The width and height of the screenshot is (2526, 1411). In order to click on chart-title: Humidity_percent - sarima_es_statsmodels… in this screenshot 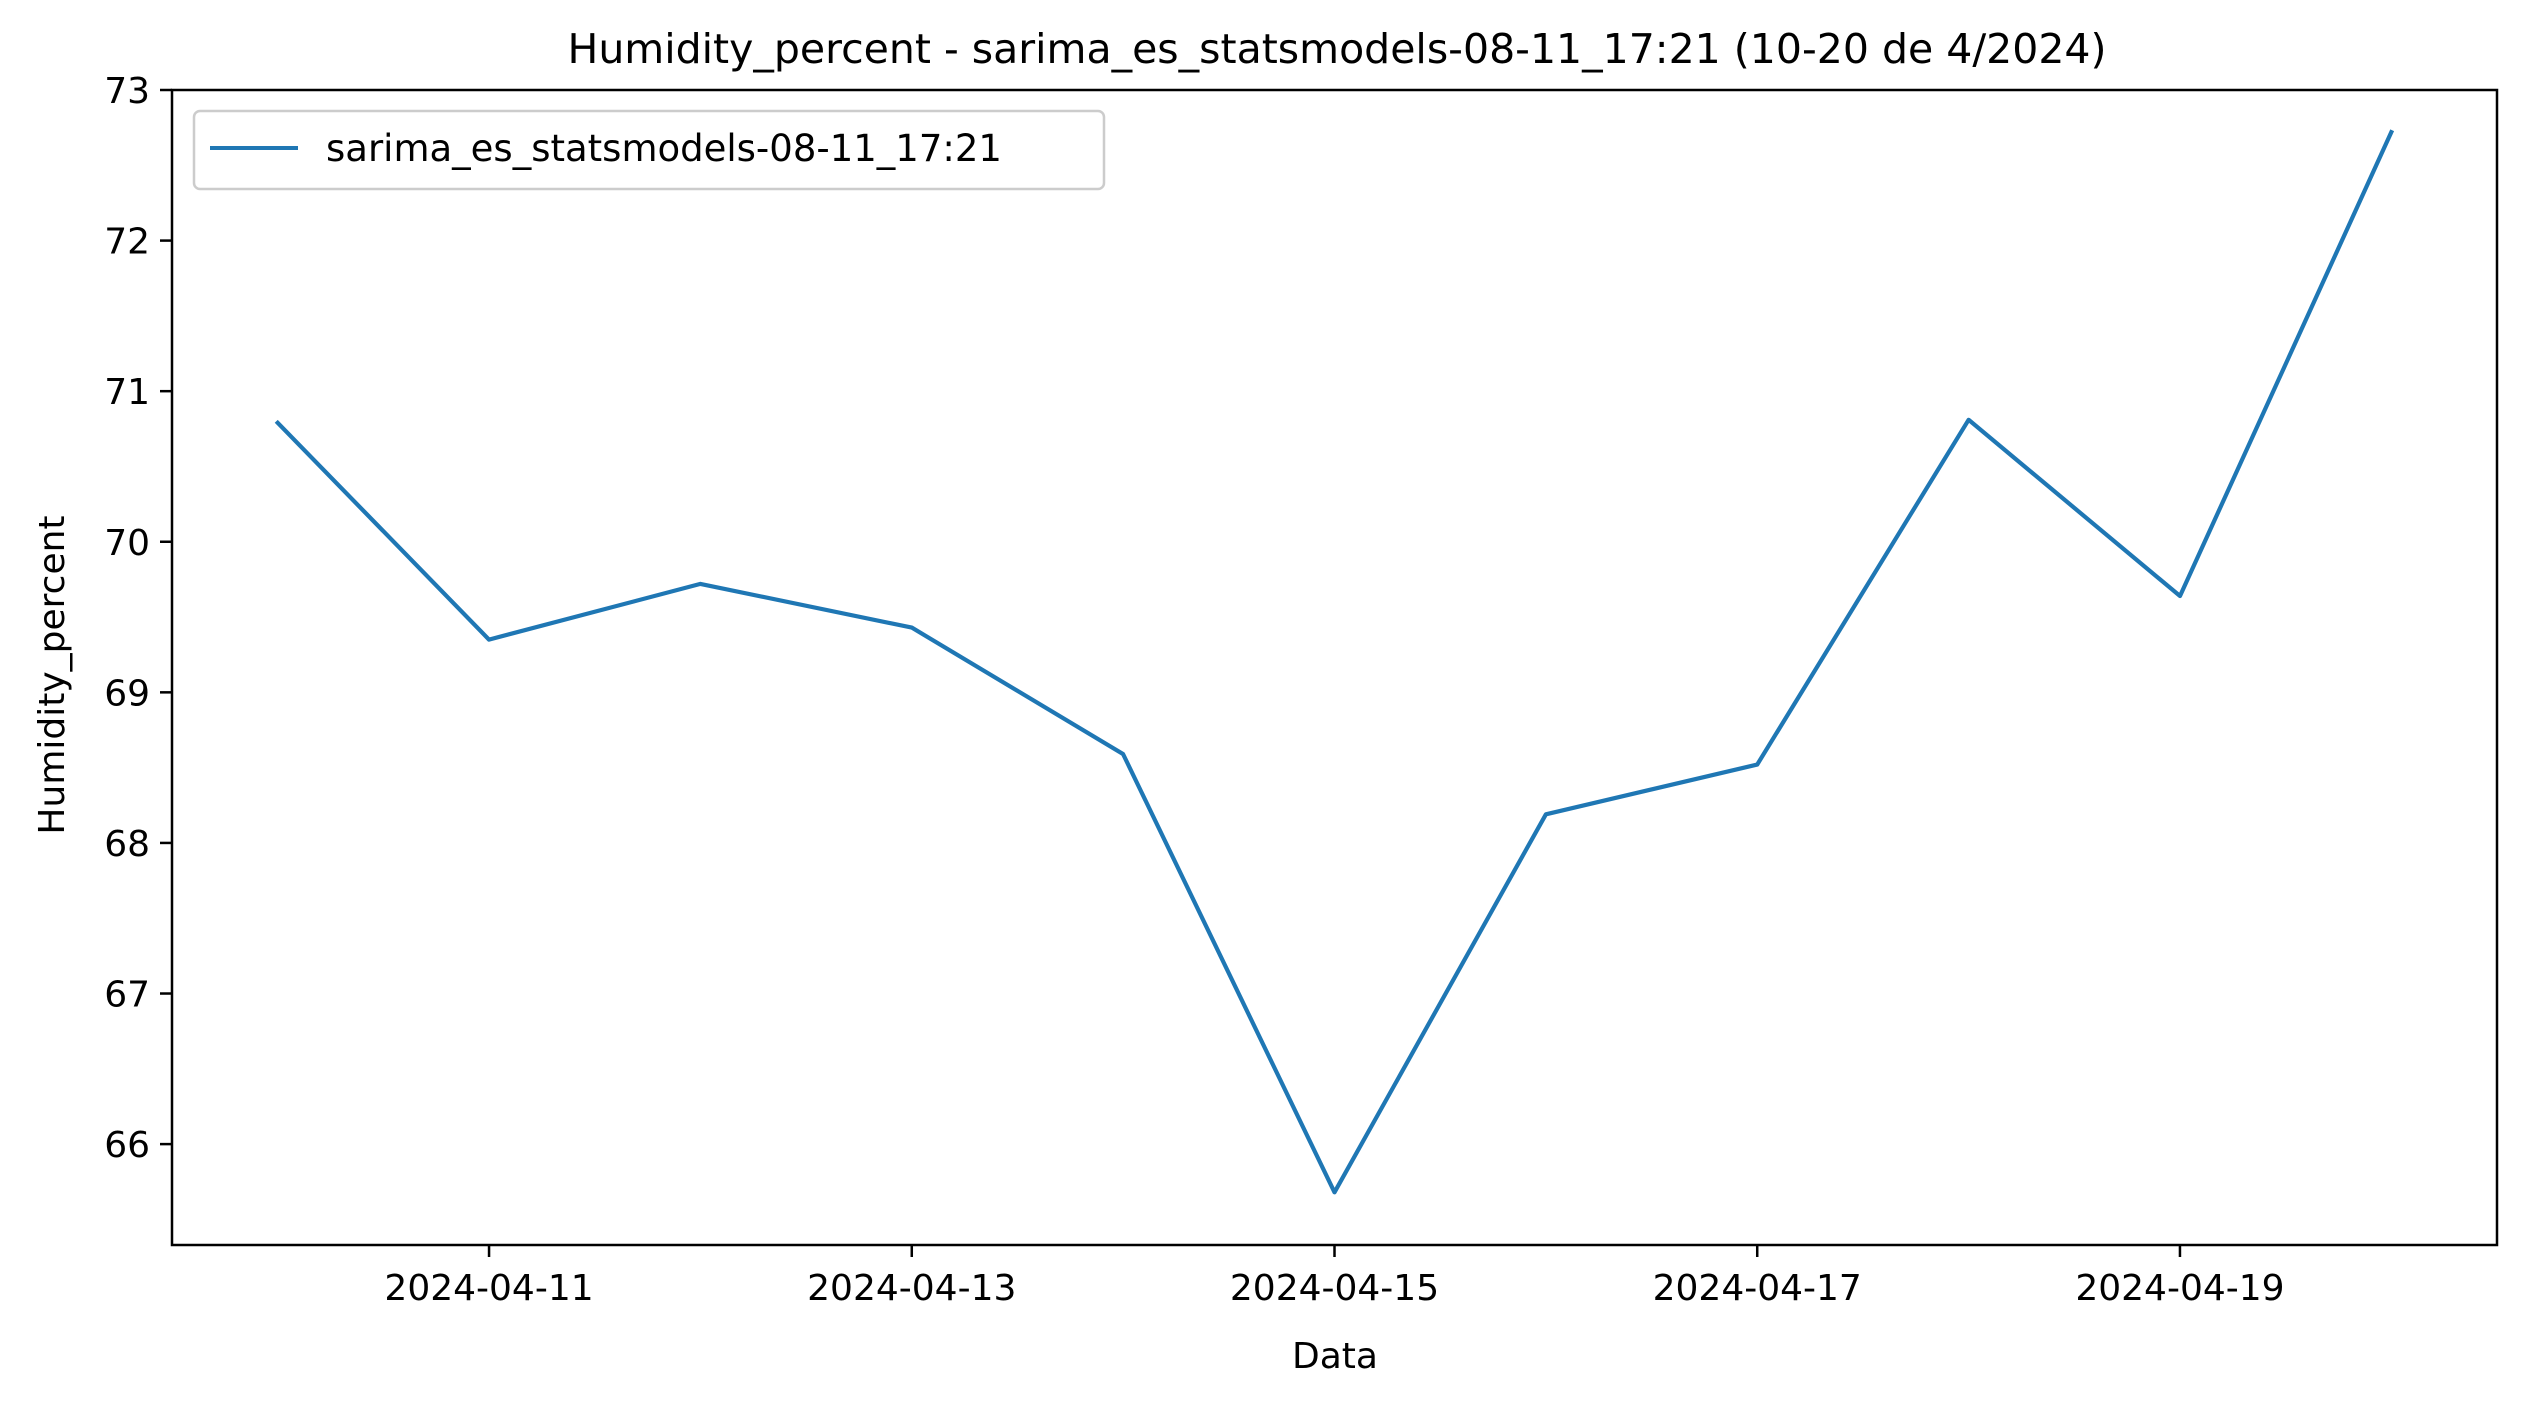, I will do `click(1336, 49)`.